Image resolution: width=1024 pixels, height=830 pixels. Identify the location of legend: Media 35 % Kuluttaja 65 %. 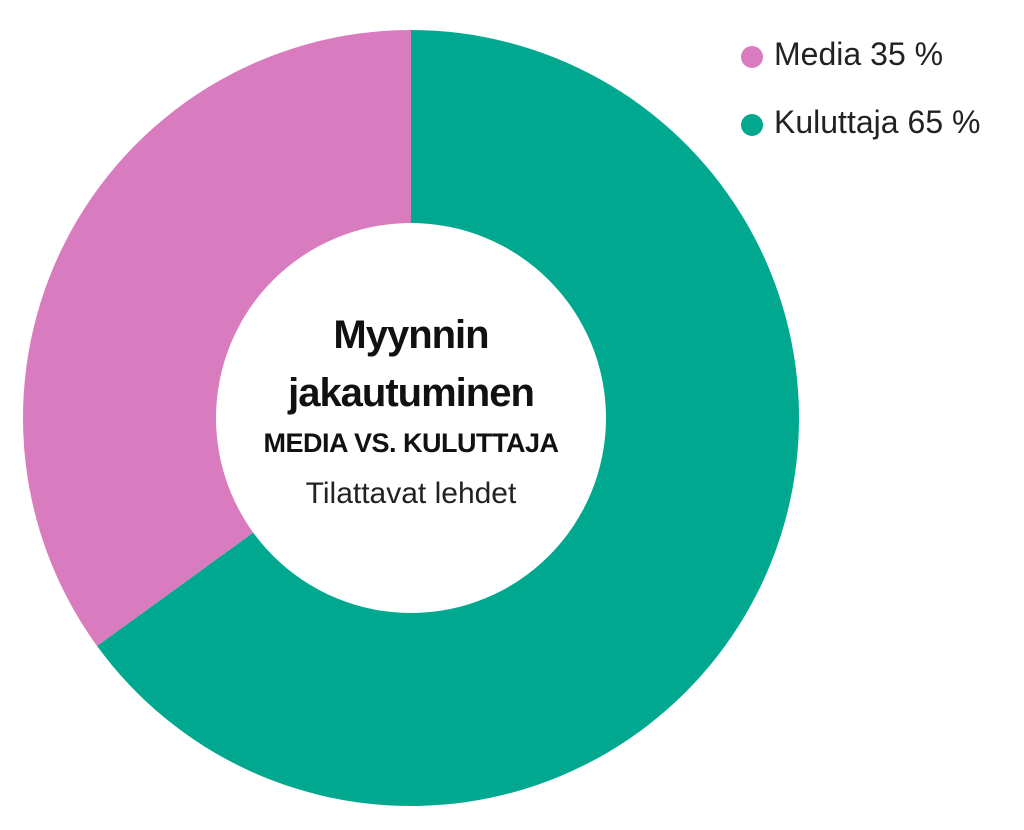
(860, 88).